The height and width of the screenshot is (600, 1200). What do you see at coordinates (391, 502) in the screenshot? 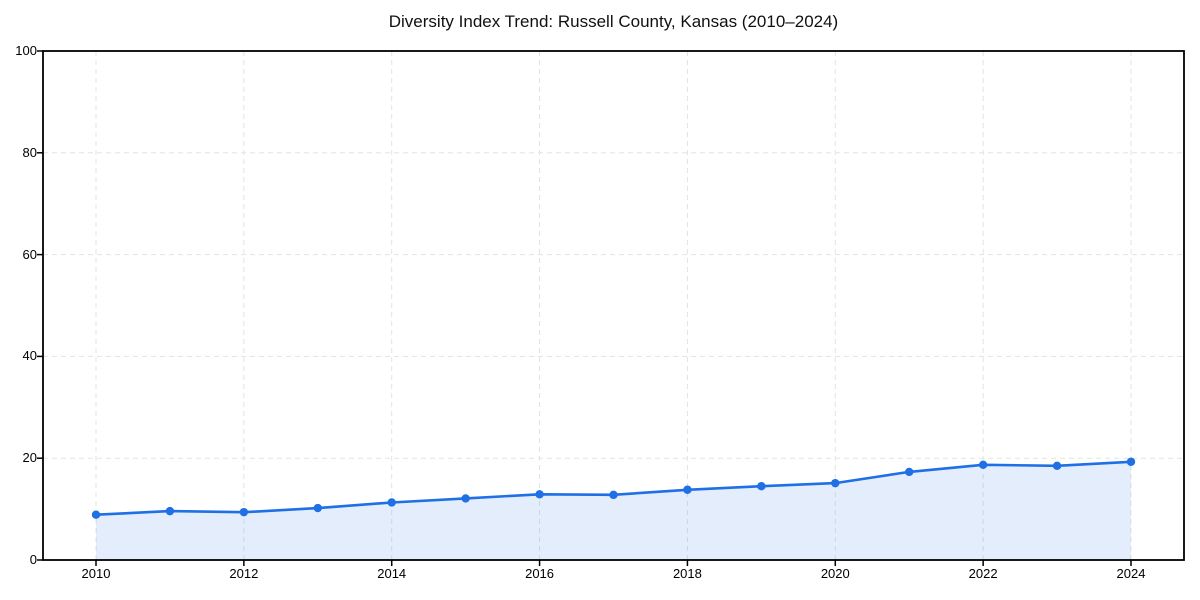
I see `data-point-2014` at bounding box center [391, 502].